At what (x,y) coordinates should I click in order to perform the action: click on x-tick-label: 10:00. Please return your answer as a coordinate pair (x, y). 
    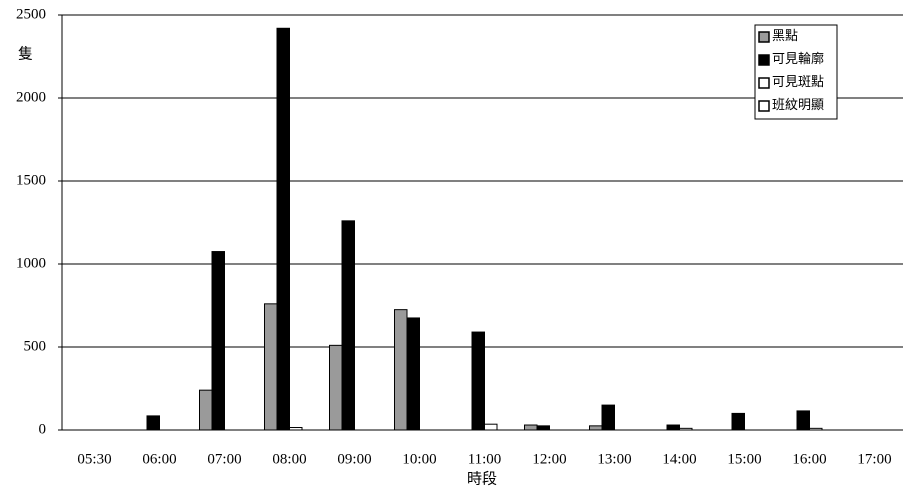
    Looking at the image, I should click on (419, 459).